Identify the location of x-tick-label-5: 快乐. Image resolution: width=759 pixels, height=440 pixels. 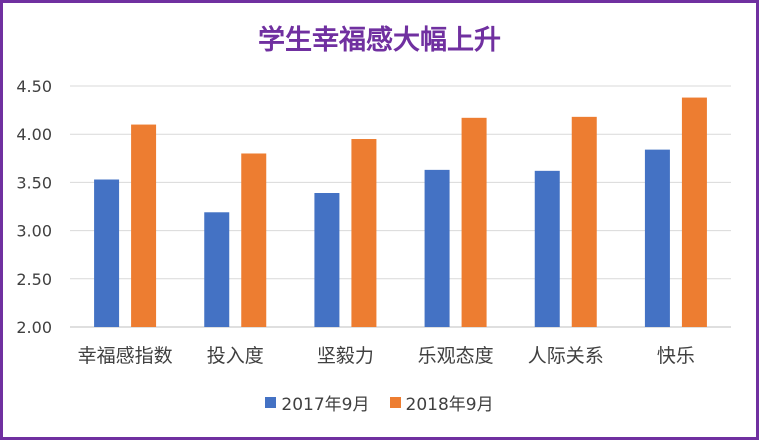
(676, 356).